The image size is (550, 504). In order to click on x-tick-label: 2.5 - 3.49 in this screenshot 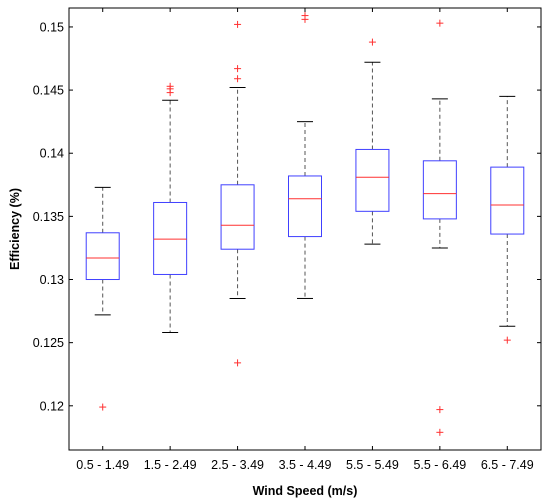, I will do `click(237, 465)`.